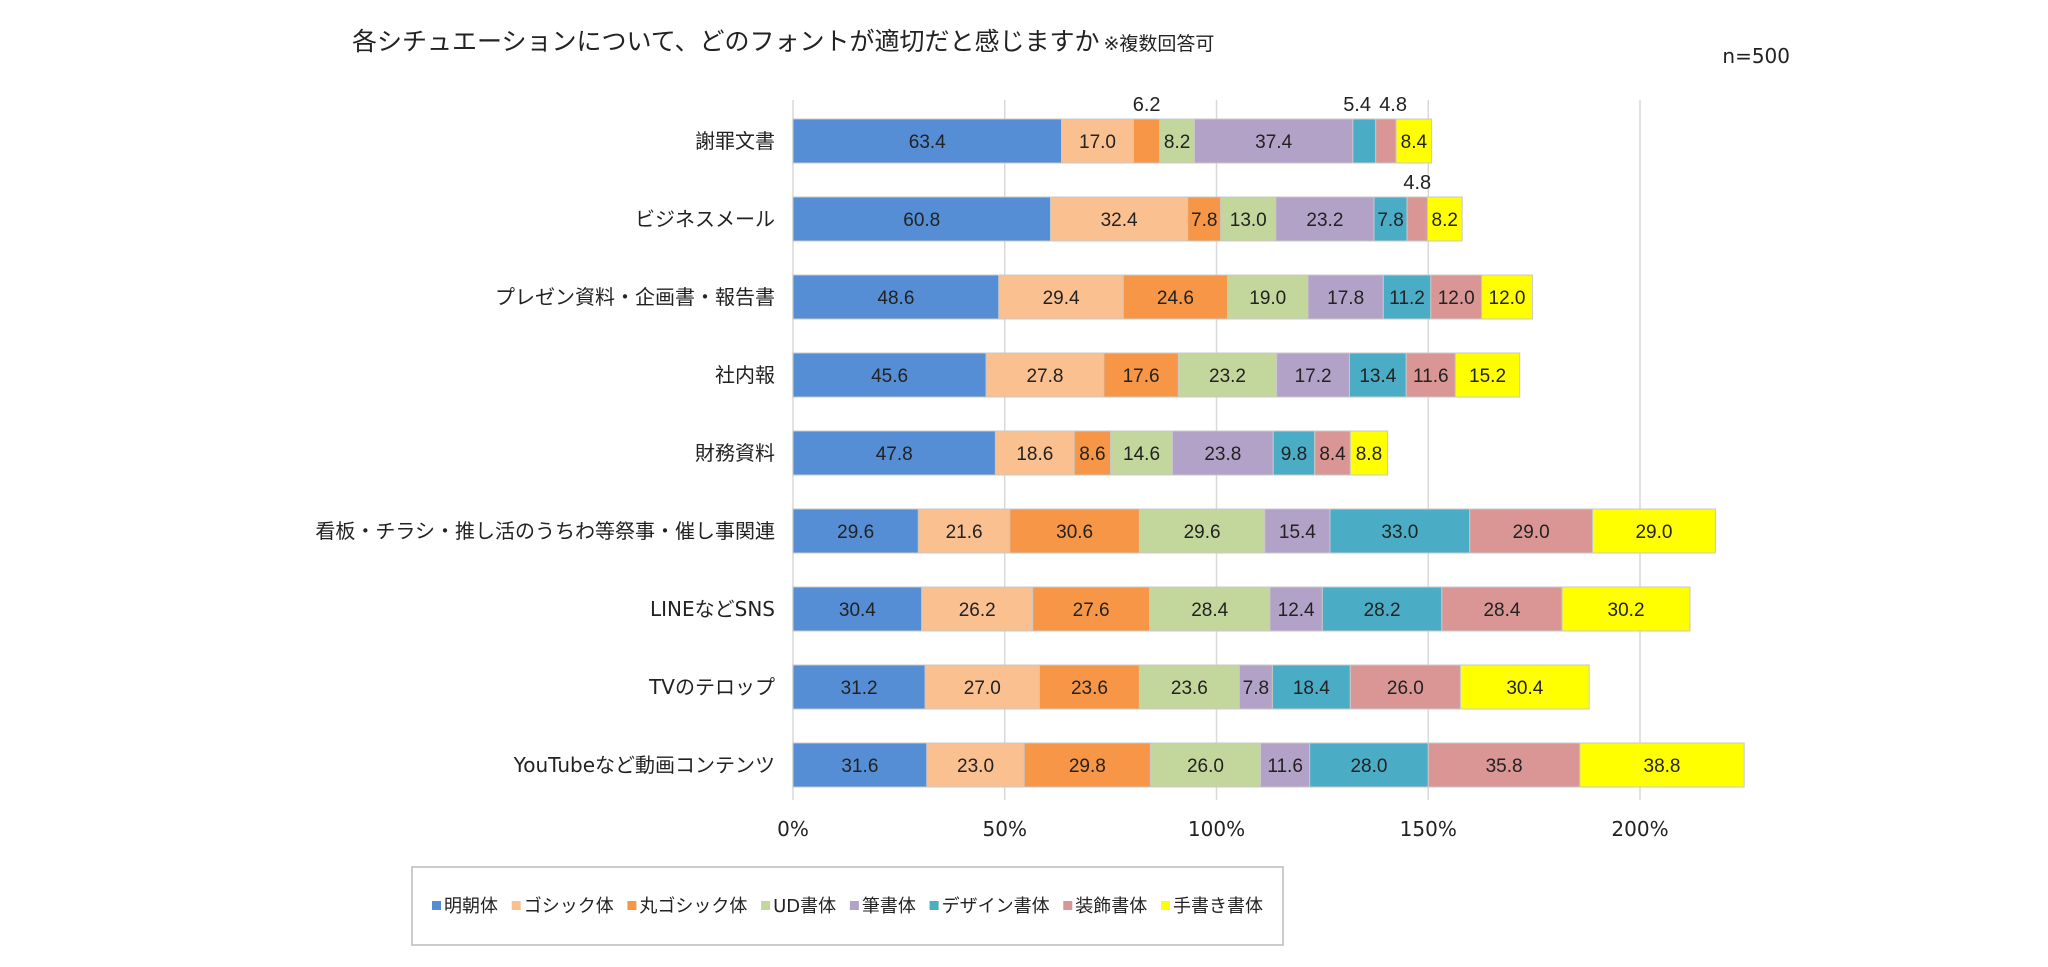 Image resolution: width=2048 pixels, height=967 pixels. What do you see at coordinates (804, 906) in the screenshot?
I see `legend-label: UD書体` at bounding box center [804, 906].